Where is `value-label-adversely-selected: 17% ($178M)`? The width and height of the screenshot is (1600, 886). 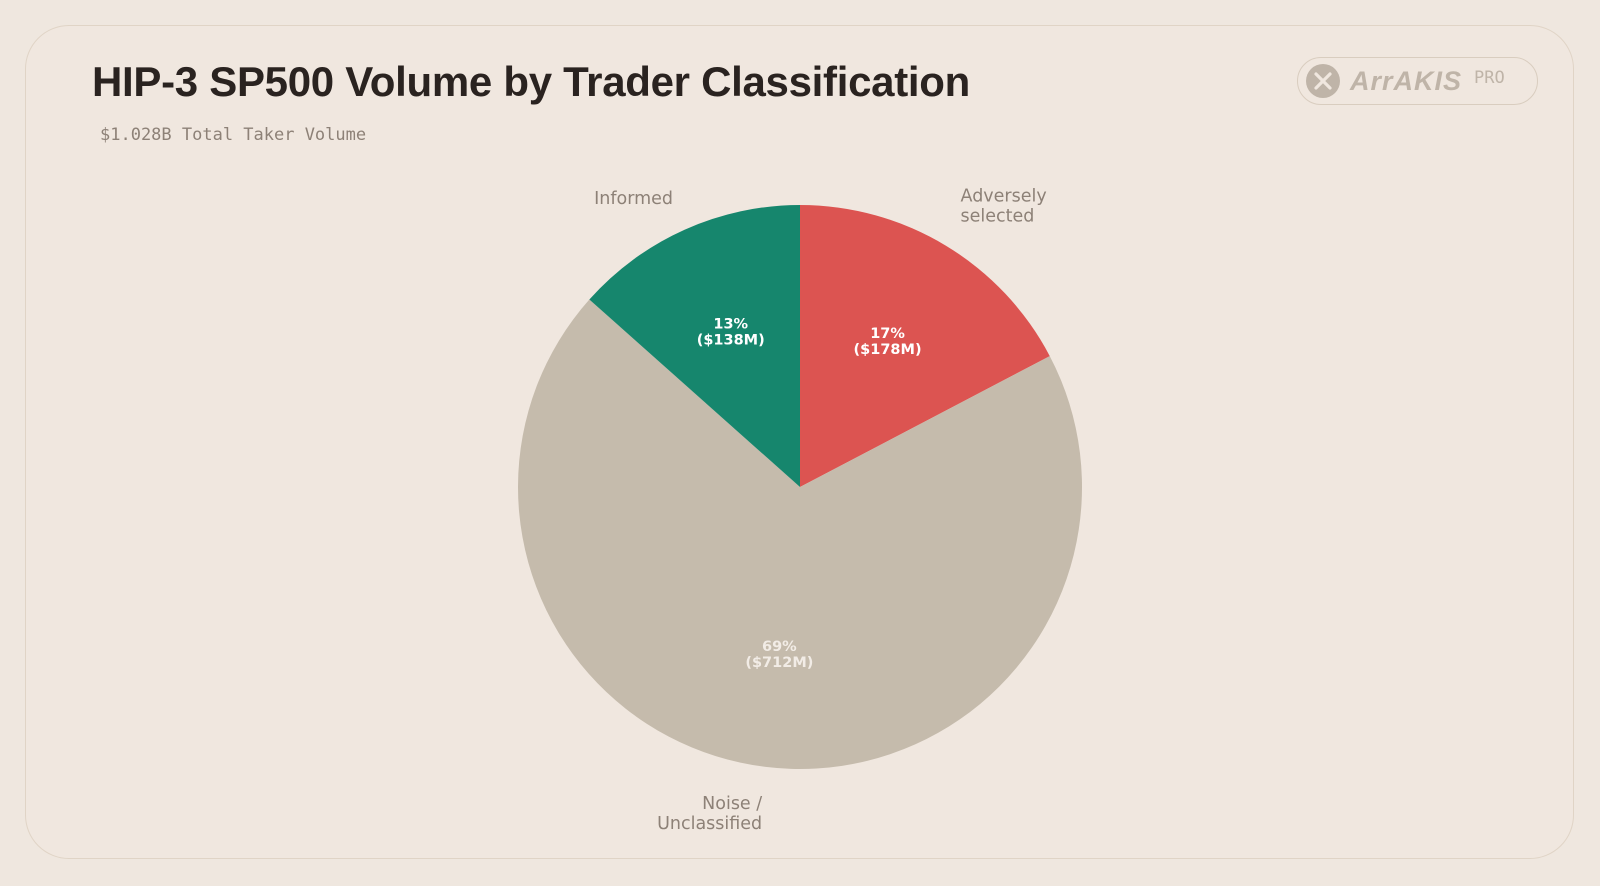
value-label-adversely-selected: 17% ($178M) is located at coordinates (888, 342).